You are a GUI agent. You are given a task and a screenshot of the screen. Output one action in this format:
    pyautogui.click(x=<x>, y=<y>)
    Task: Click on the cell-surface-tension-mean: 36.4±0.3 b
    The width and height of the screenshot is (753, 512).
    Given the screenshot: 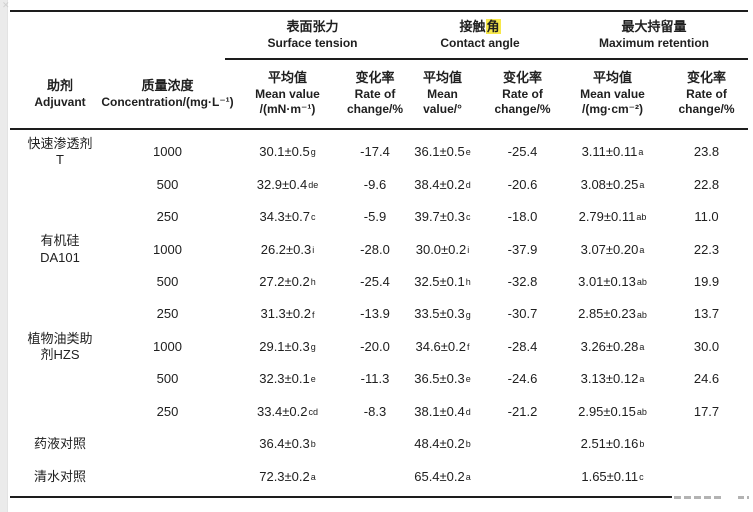 What is the action you would take?
    pyautogui.click(x=287, y=444)
    